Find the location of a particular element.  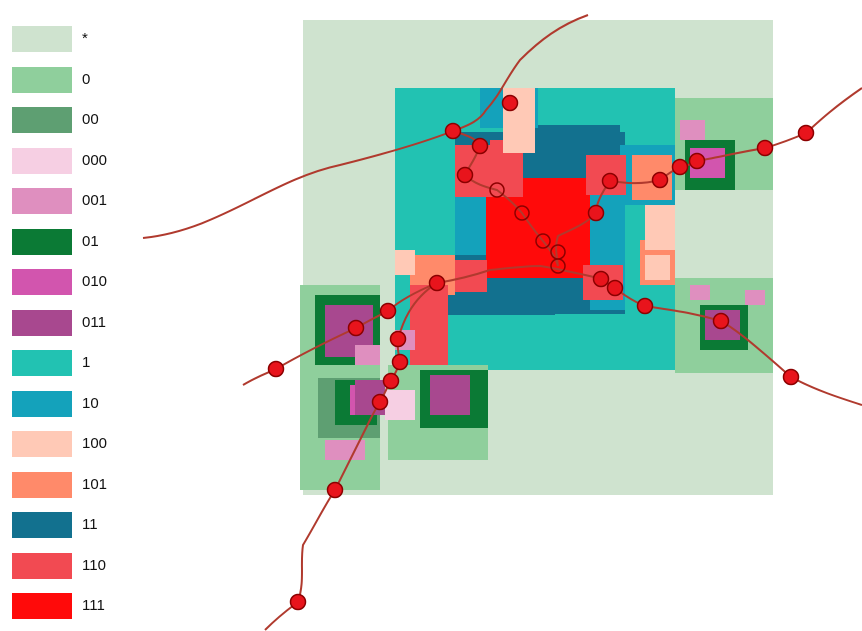

legend-item: 1 is located at coordinates (72, 363).